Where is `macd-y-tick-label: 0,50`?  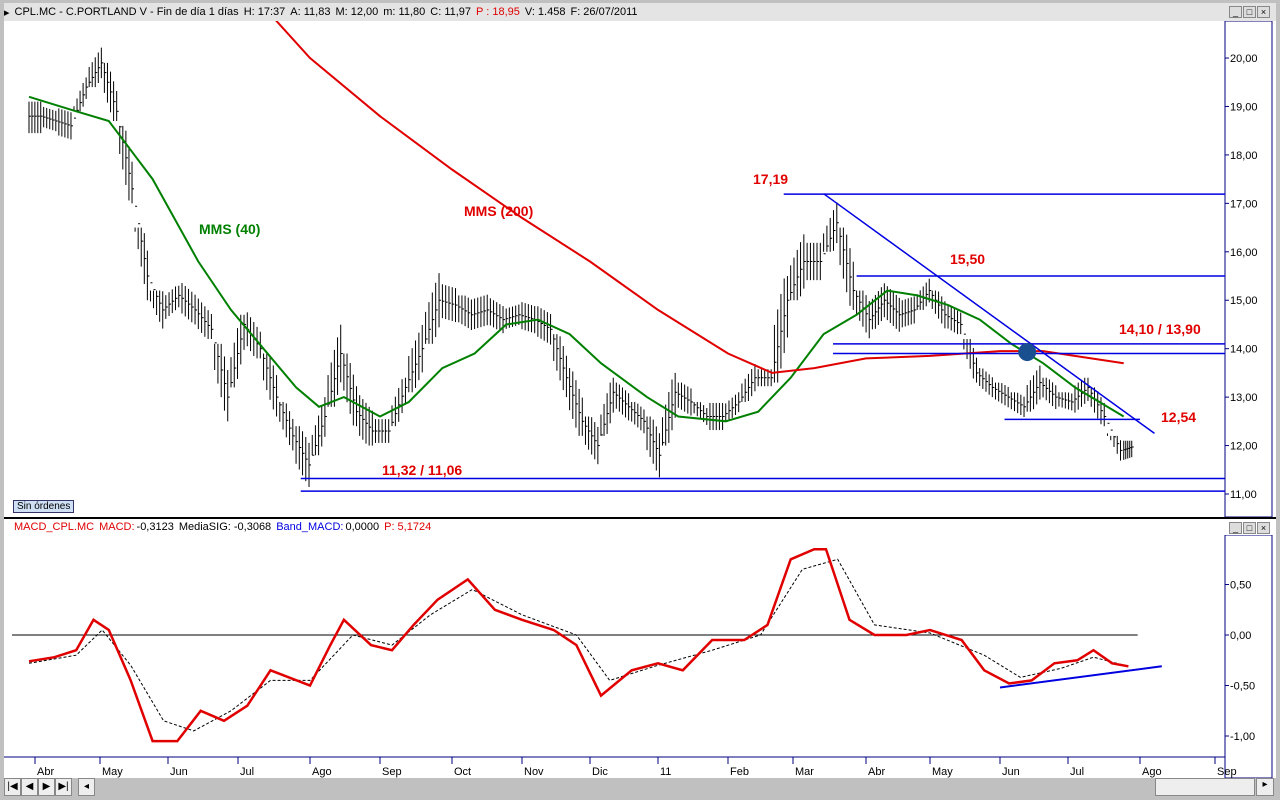
macd-y-tick-label: 0,50 is located at coordinates (1240, 586).